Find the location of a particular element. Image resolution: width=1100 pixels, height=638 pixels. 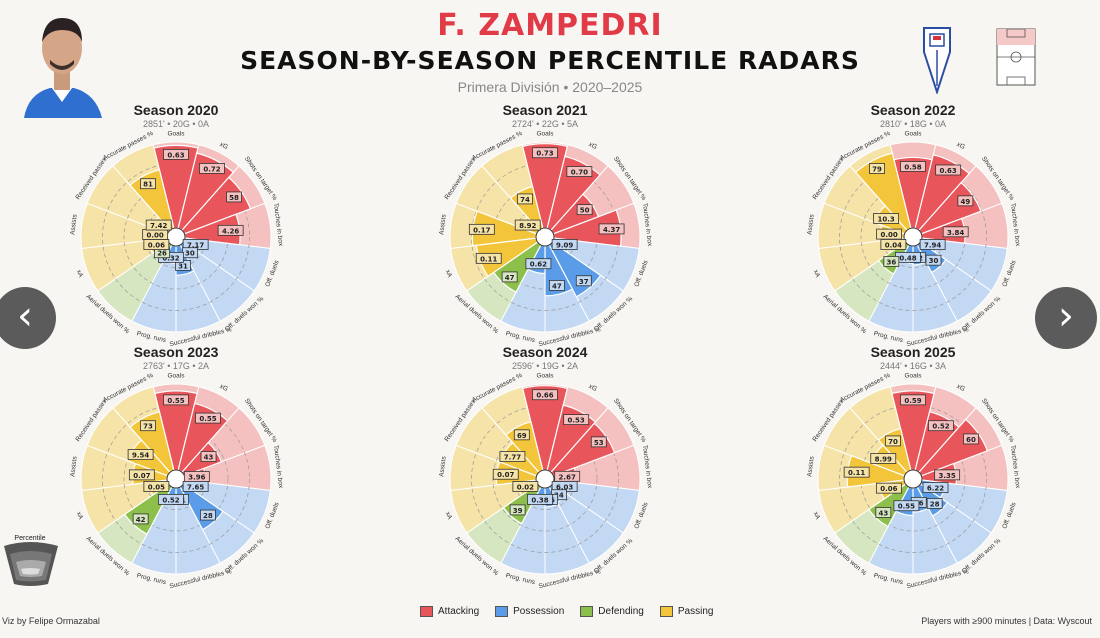

value-label: 58 is located at coordinates (234, 198).